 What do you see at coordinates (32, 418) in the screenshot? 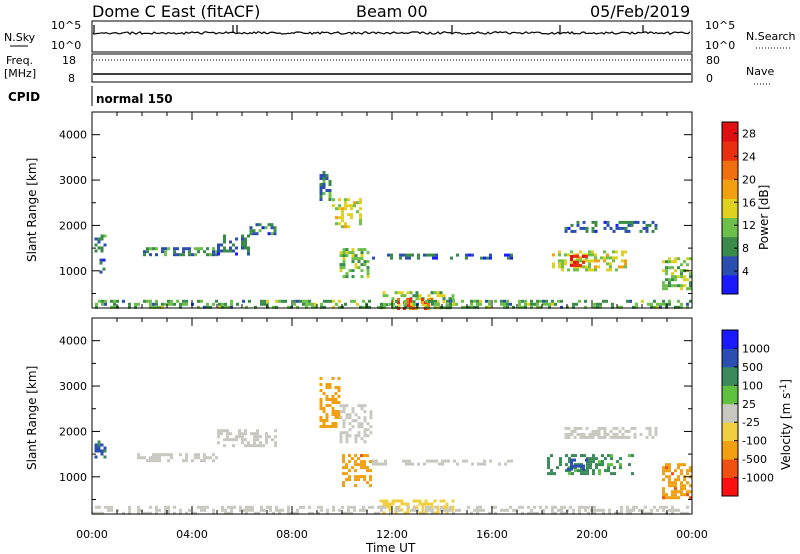
I see `velocity-ylabel: Slant Range [km]` at bounding box center [32, 418].